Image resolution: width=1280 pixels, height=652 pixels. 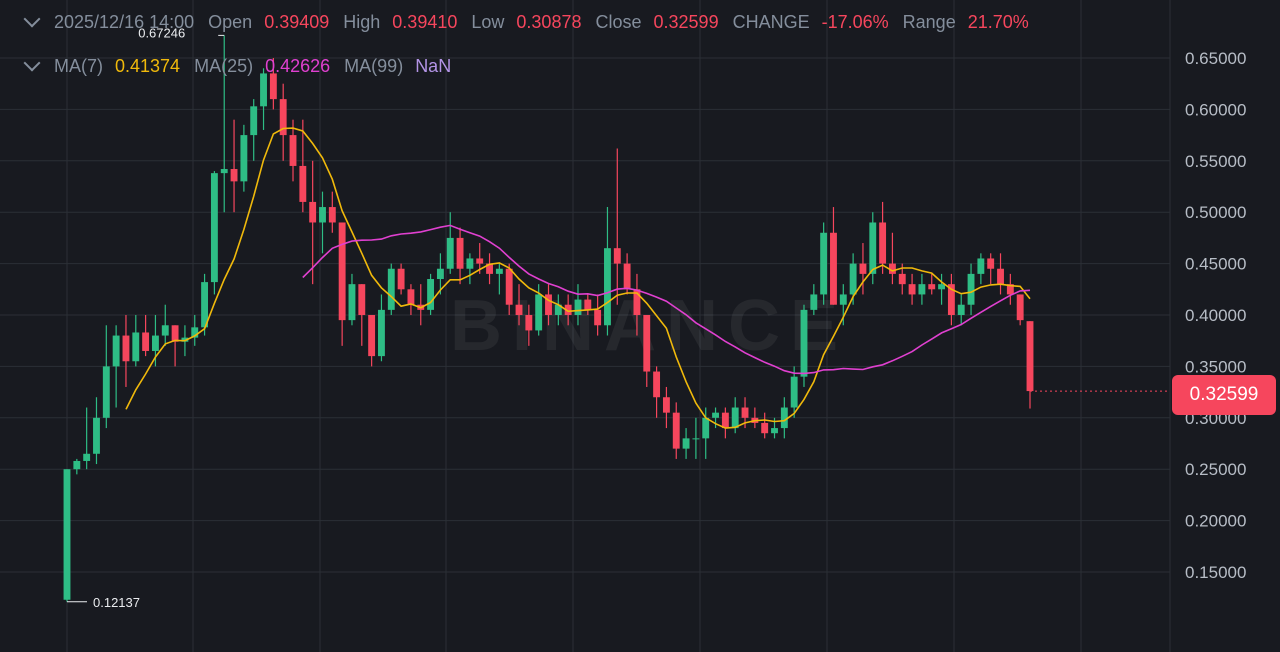 I want to click on high-label: High, so click(x=362, y=21).